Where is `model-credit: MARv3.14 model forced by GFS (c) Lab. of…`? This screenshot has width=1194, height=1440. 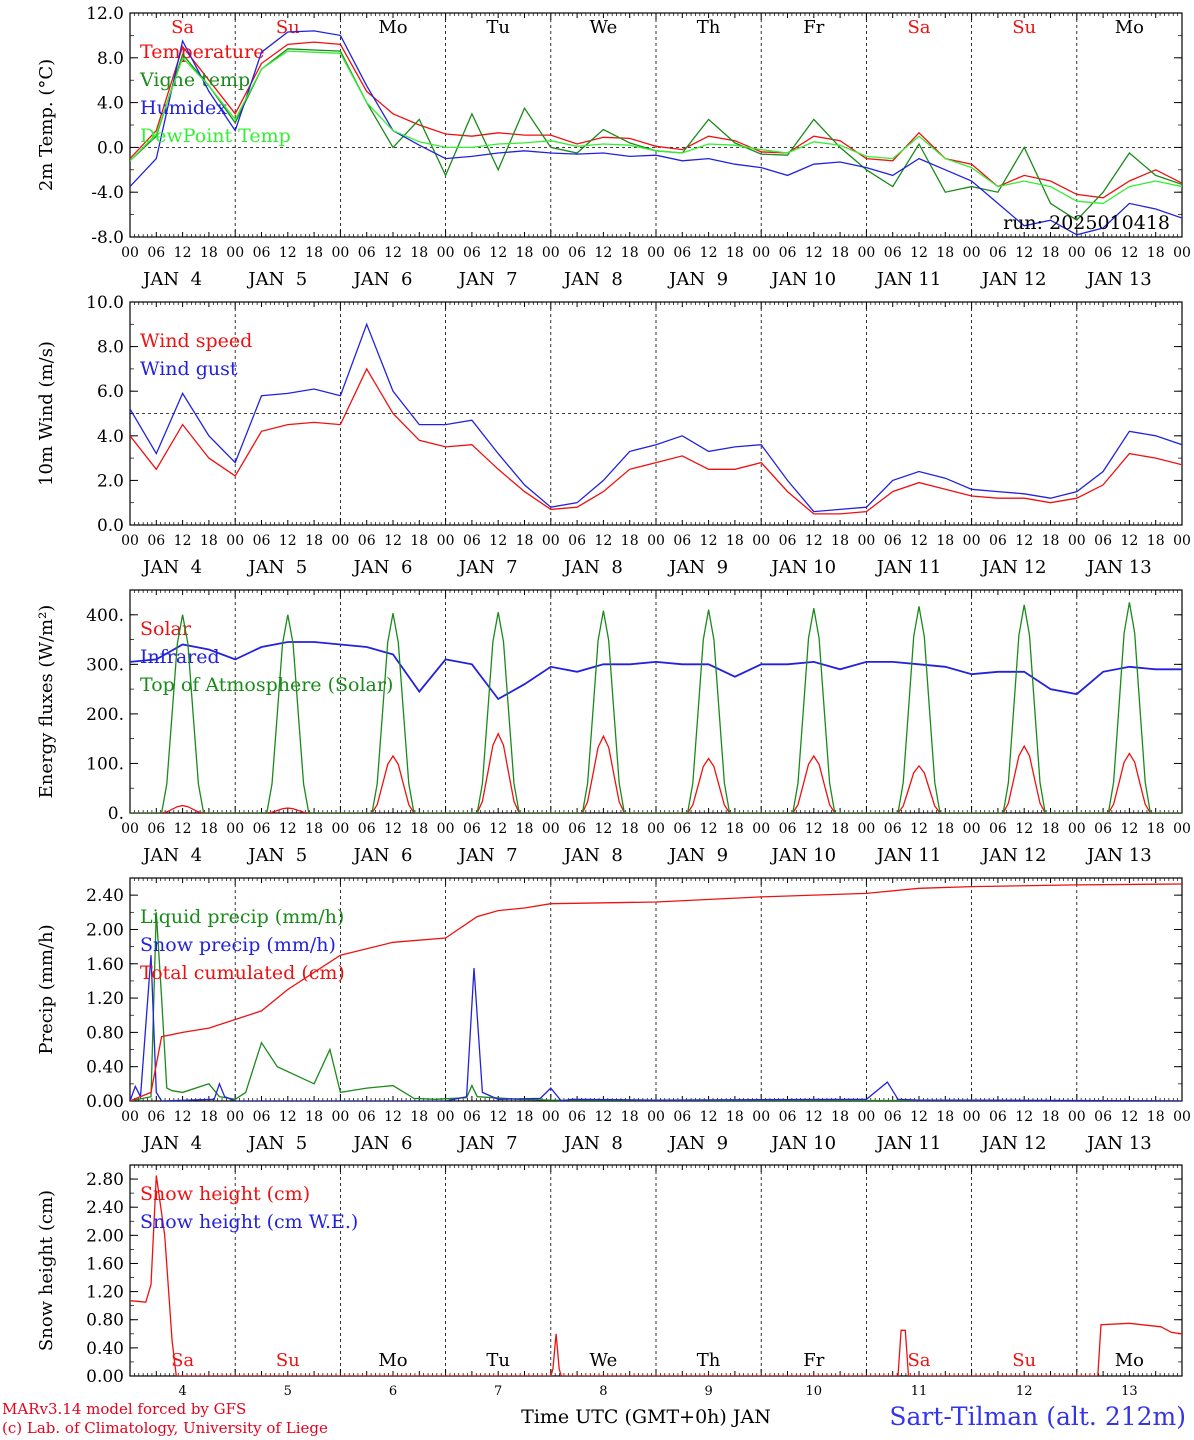
model-credit: MARv3.14 model forced by GFS (c) Lab. of… is located at coordinates (165, 1419).